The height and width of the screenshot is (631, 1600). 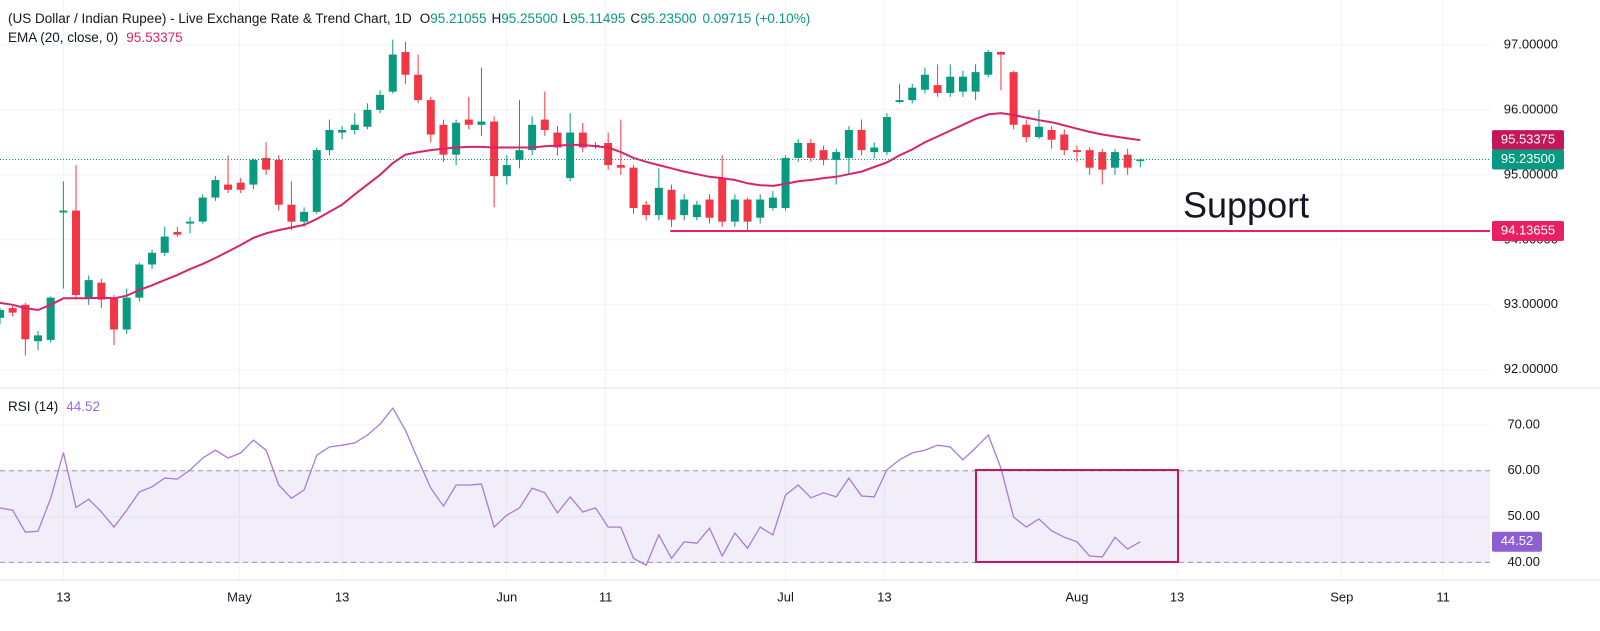 I want to click on x-tick-label: May, so click(x=239, y=596).